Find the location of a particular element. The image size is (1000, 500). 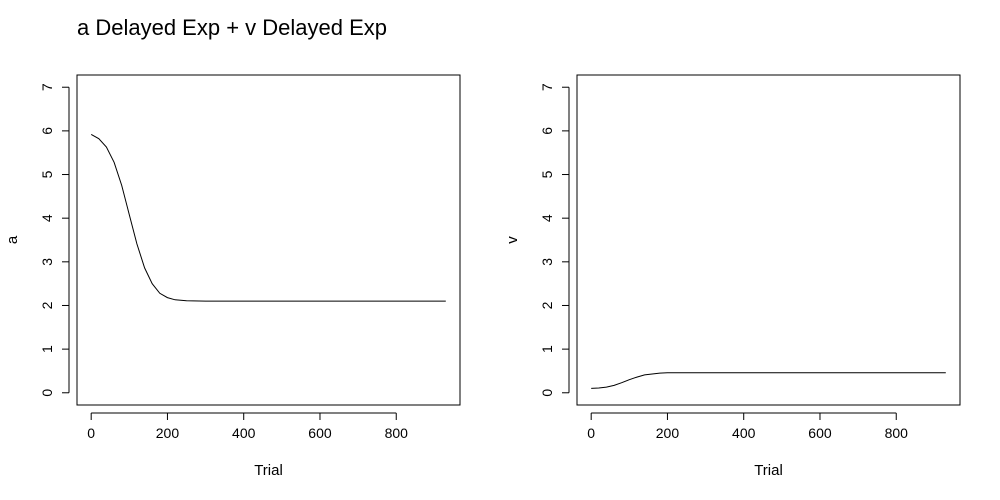

panel-v-y-tick-label: 1 is located at coordinates (547, 349).